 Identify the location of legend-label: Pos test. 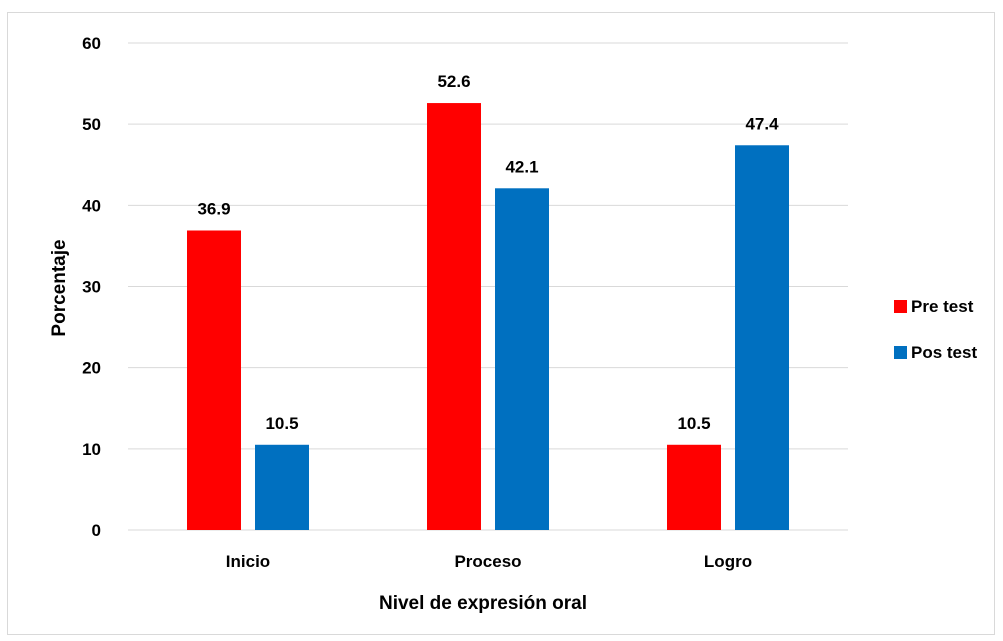
(944, 352).